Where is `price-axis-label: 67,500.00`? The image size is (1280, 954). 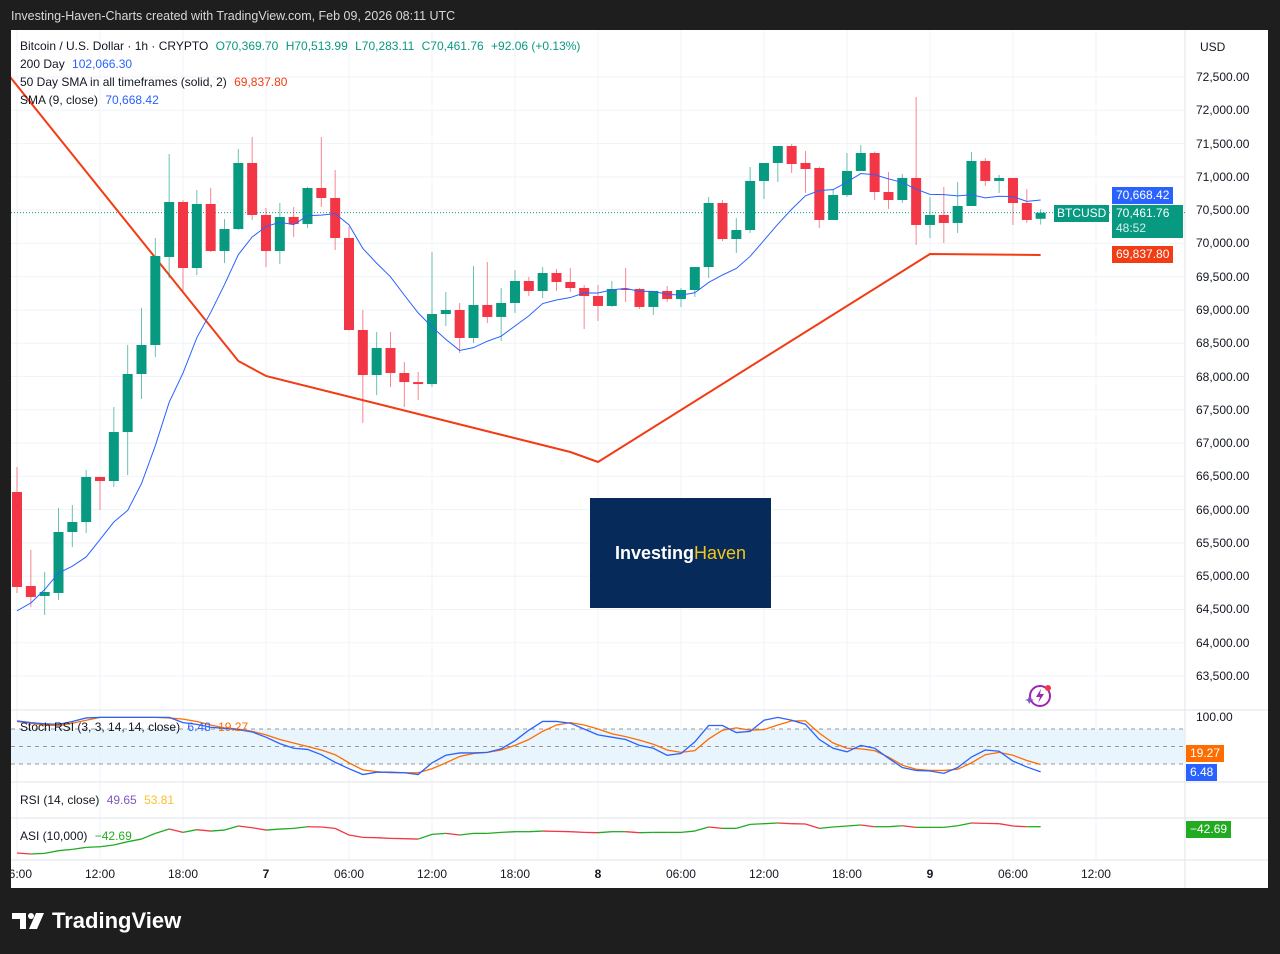 price-axis-label: 67,500.00 is located at coordinates (1223, 409).